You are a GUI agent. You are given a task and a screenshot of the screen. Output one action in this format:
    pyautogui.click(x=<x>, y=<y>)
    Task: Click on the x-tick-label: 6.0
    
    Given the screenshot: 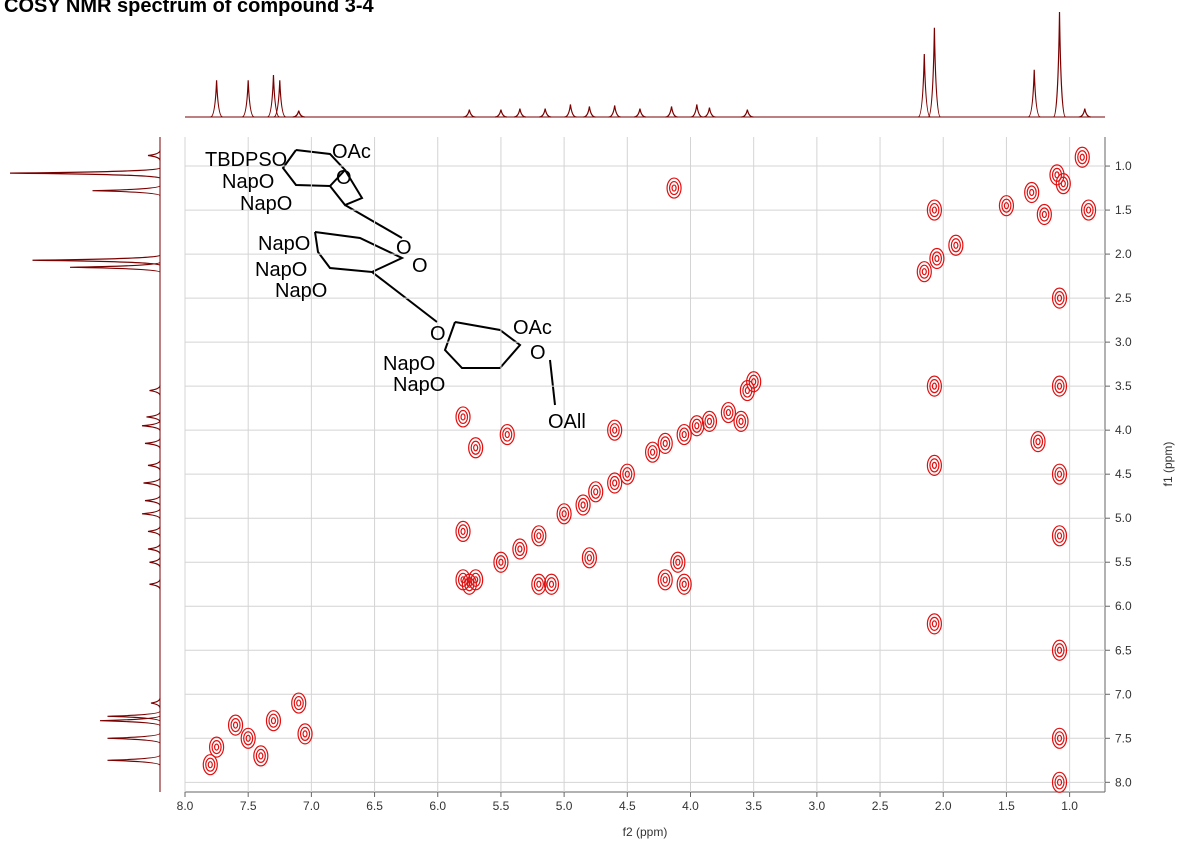 What is the action you would take?
    pyautogui.click(x=437, y=806)
    